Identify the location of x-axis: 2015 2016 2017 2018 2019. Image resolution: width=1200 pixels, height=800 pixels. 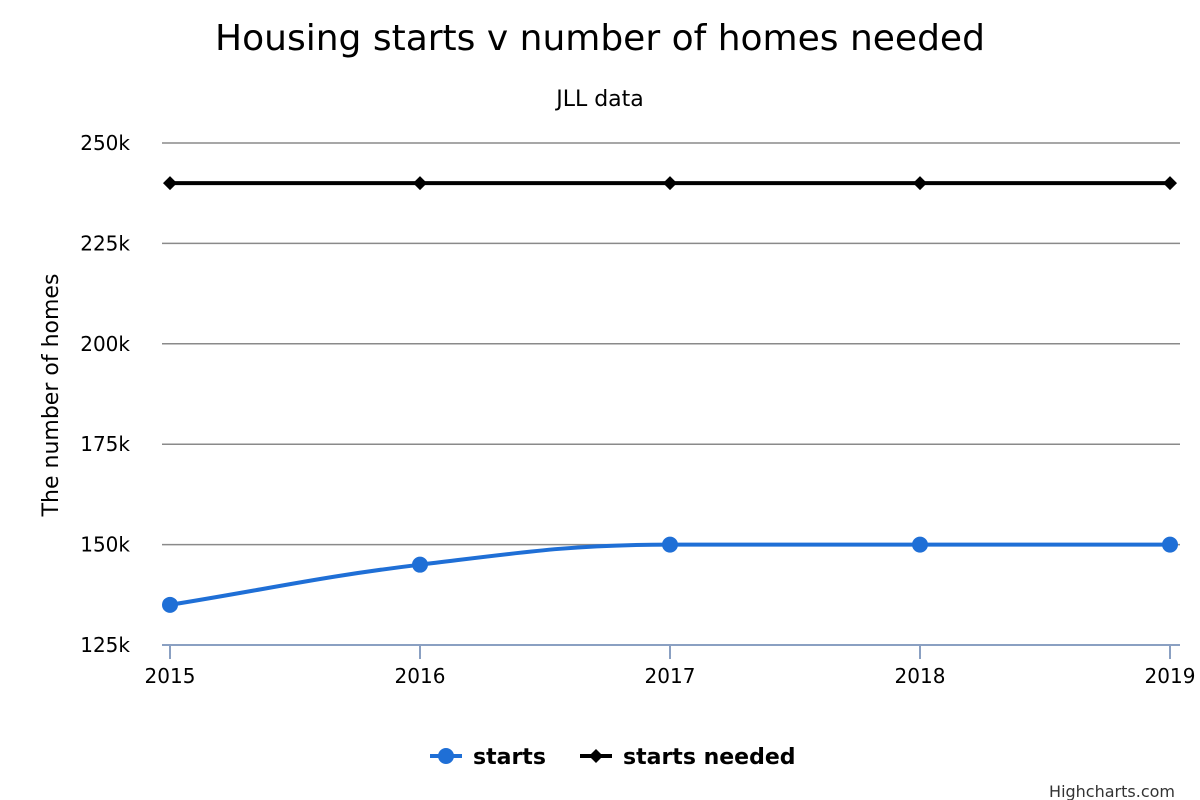
(670, 666).